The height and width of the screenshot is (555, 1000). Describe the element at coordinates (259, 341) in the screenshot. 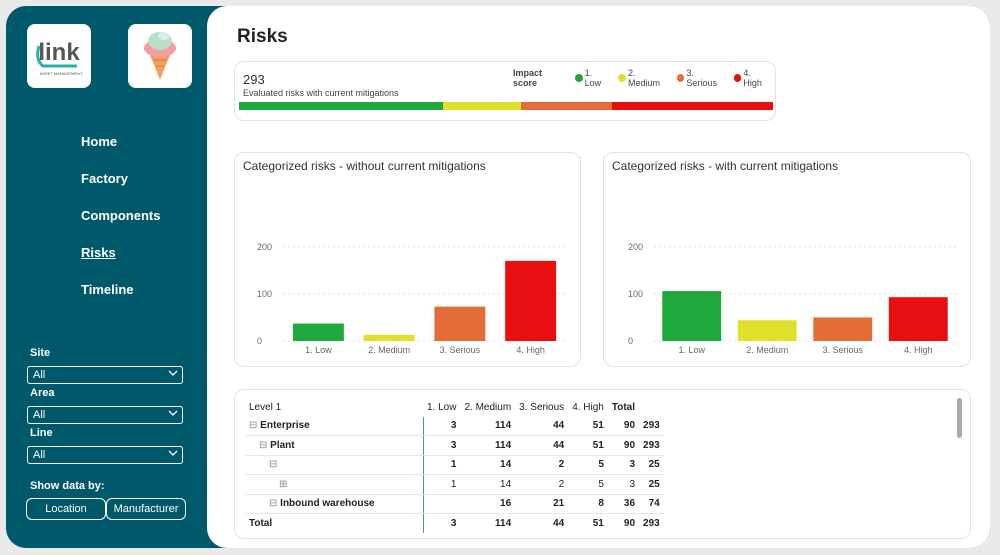

I see `y-tick-label: 0` at that location.